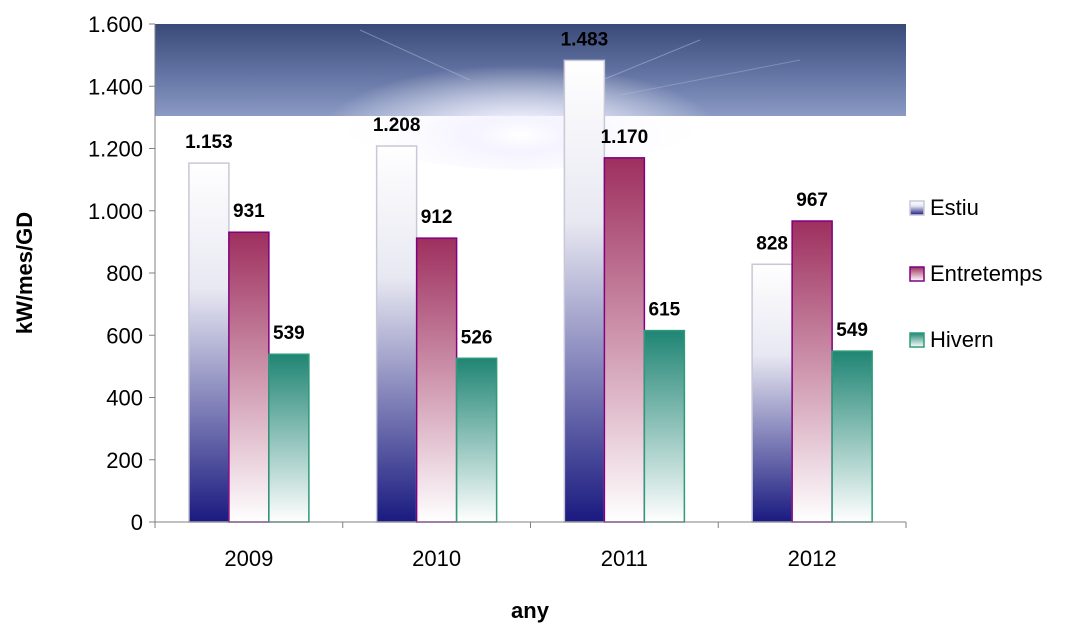 This screenshot has height=629, width=1076. Describe the element at coordinates (954, 207) in the screenshot. I see `legend-label: Estiu` at that location.